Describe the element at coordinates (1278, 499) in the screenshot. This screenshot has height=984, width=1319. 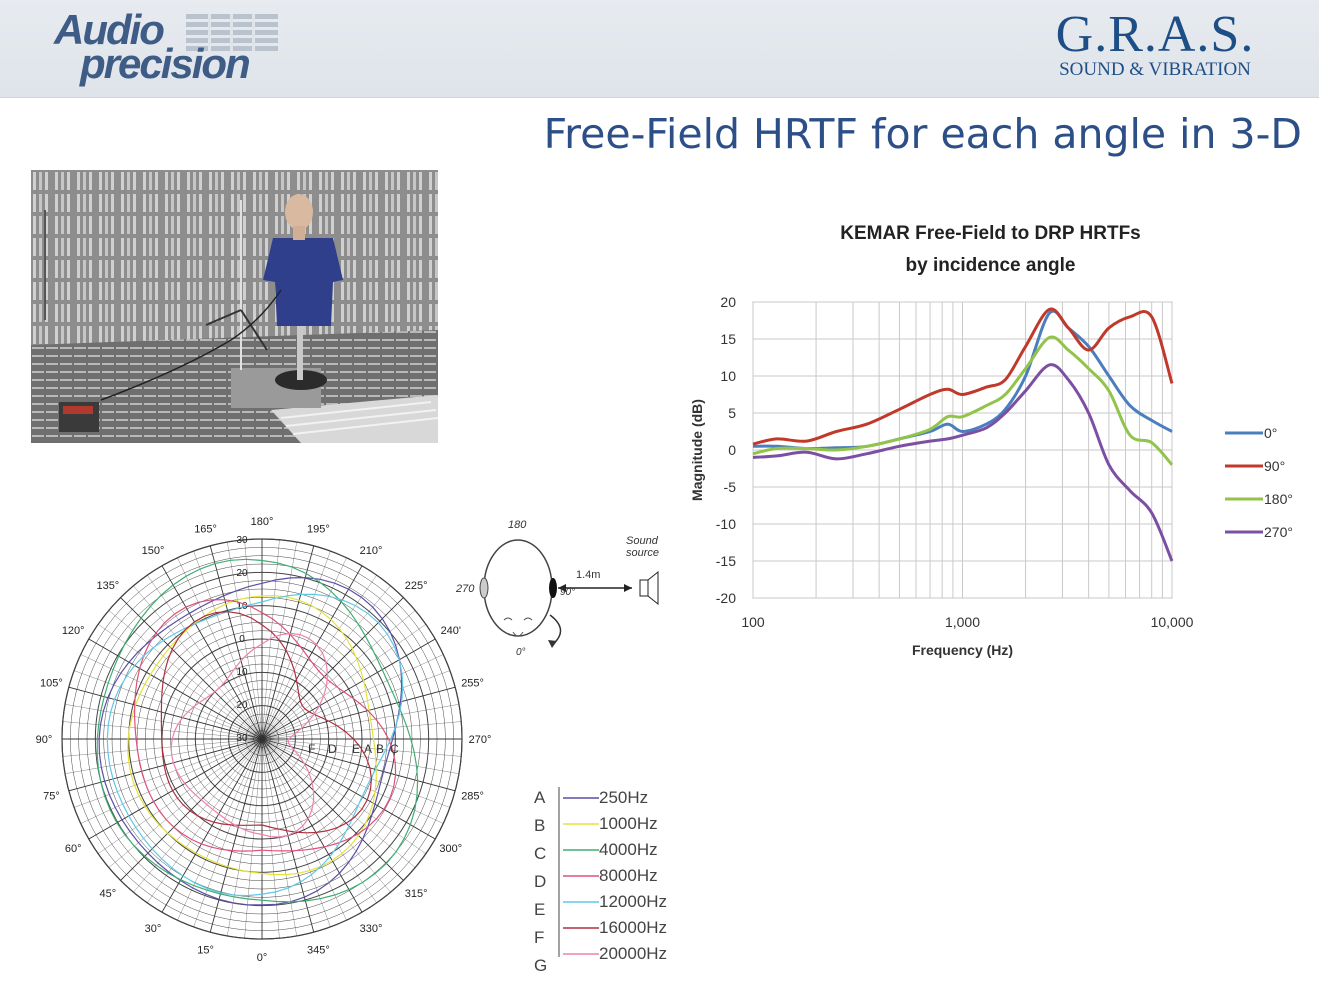
I see `legend-label-2: 180°` at that location.